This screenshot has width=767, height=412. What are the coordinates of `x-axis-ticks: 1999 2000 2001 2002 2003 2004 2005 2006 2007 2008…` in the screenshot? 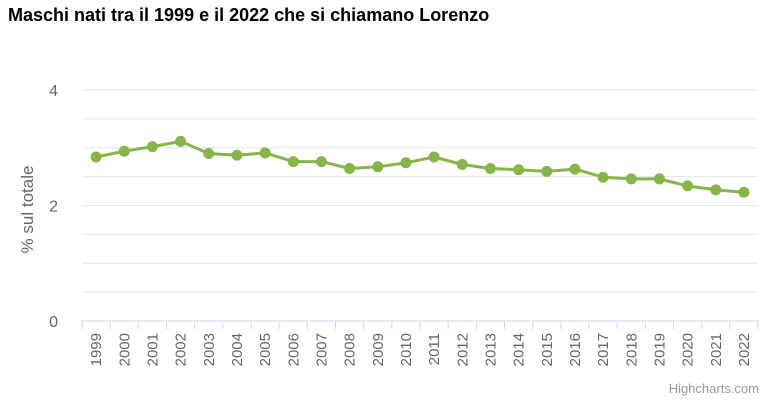 It's located at (420, 343).